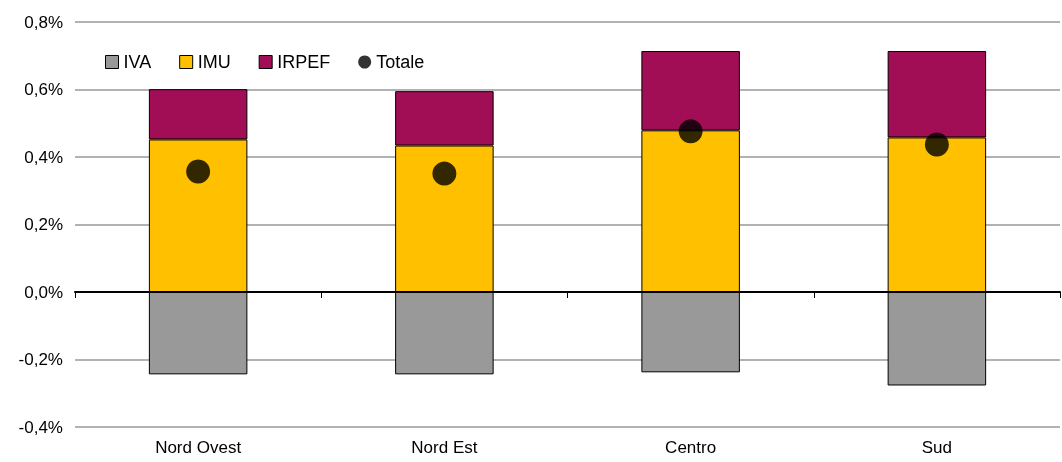 The width and height of the screenshot is (1062, 462). Describe the element at coordinates (444, 447) in the screenshot. I see `x-tick-label: Nord Est` at that location.